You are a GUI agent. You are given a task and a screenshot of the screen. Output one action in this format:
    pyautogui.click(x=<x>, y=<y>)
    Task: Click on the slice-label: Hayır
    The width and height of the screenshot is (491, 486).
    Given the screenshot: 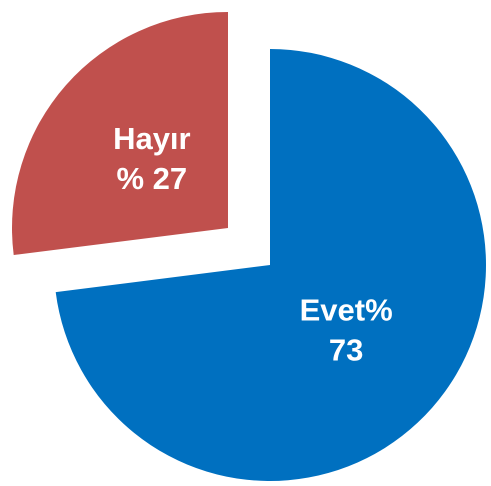 What is the action you would take?
    pyautogui.click(x=152, y=138)
    